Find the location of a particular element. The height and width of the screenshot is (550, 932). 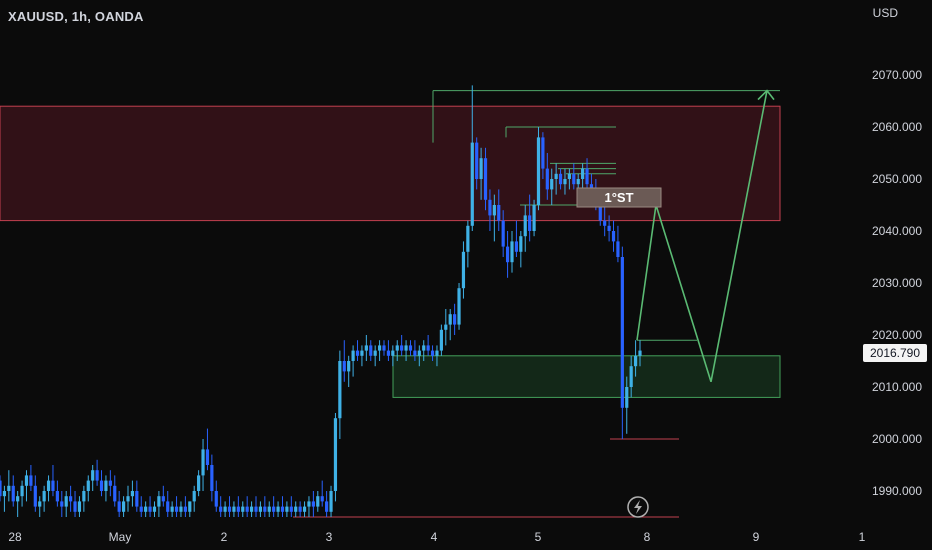

annotation-1st-box: 1°ST is located at coordinates (619, 197).